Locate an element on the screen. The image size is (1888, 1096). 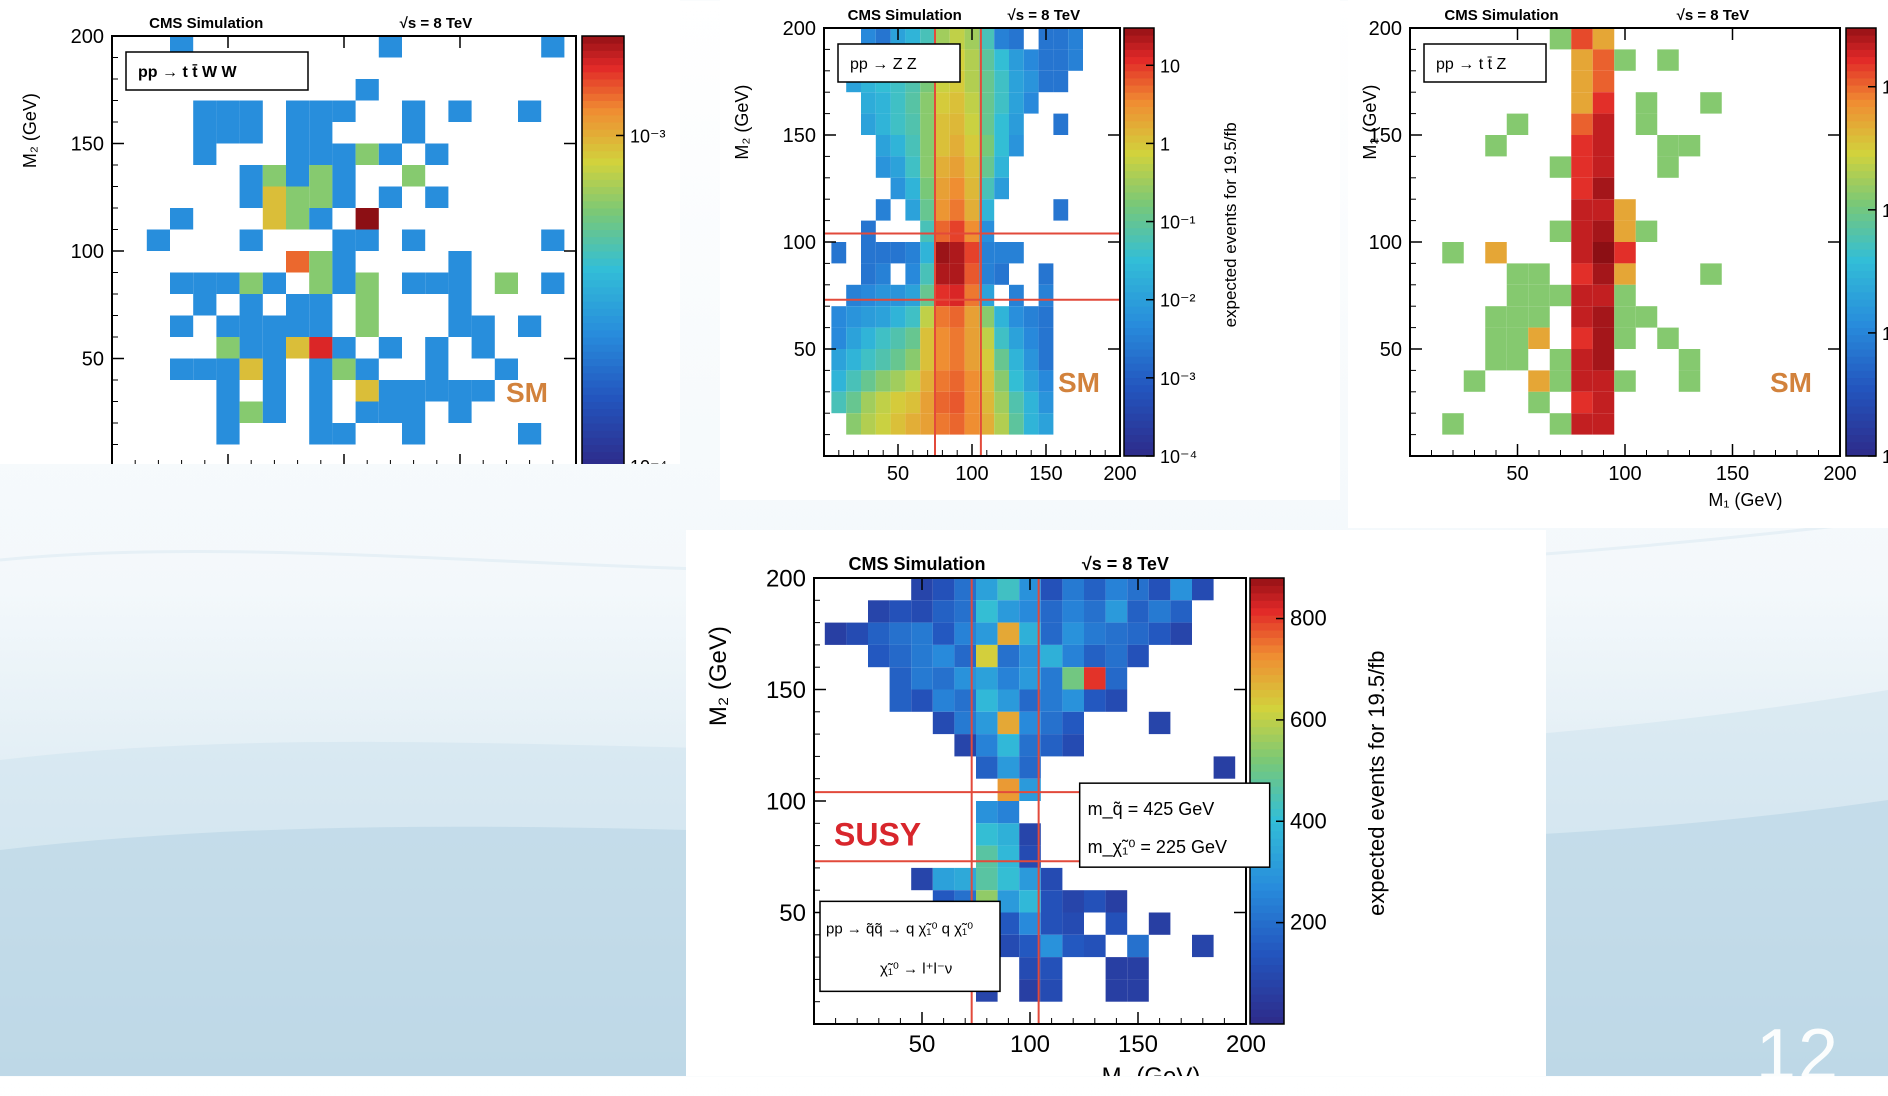
y-tick-label: 150 is located at coordinates (87, 145).